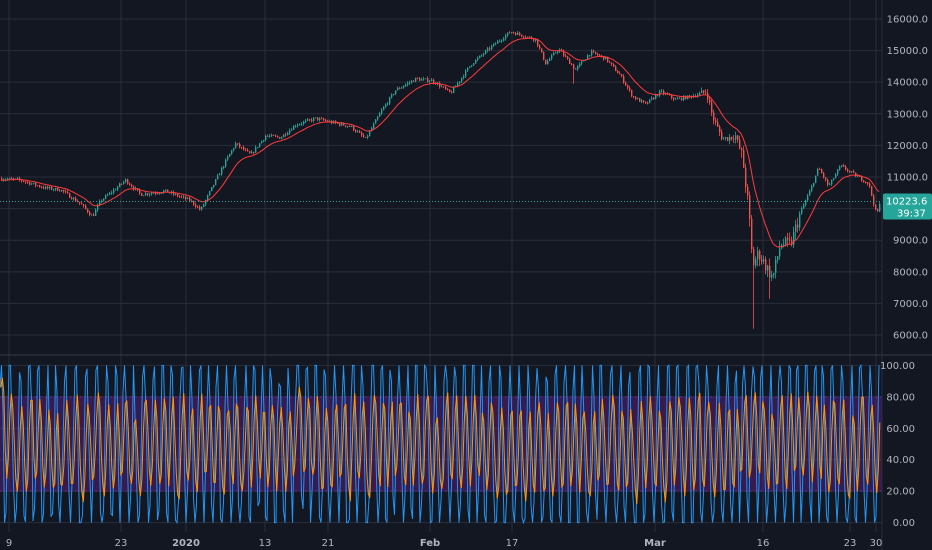 The height and width of the screenshot is (550, 932). What do you see at coordinates (121, 543) in the screenshot?
I see `time-tick-label: 23` at bounding box center [121, 543].